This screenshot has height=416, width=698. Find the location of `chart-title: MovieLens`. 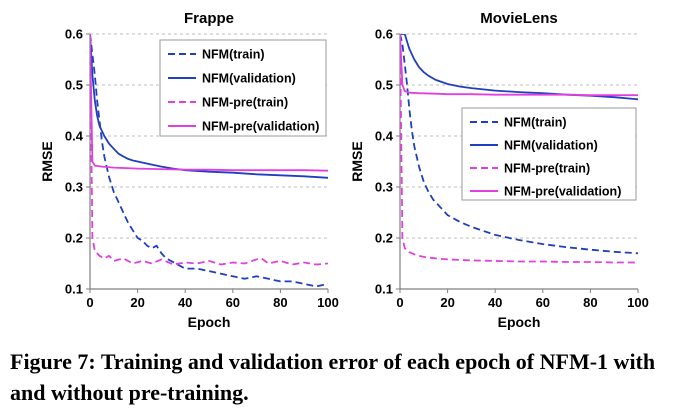

chart-title: MovieLens is located at coordinates (519, 18).